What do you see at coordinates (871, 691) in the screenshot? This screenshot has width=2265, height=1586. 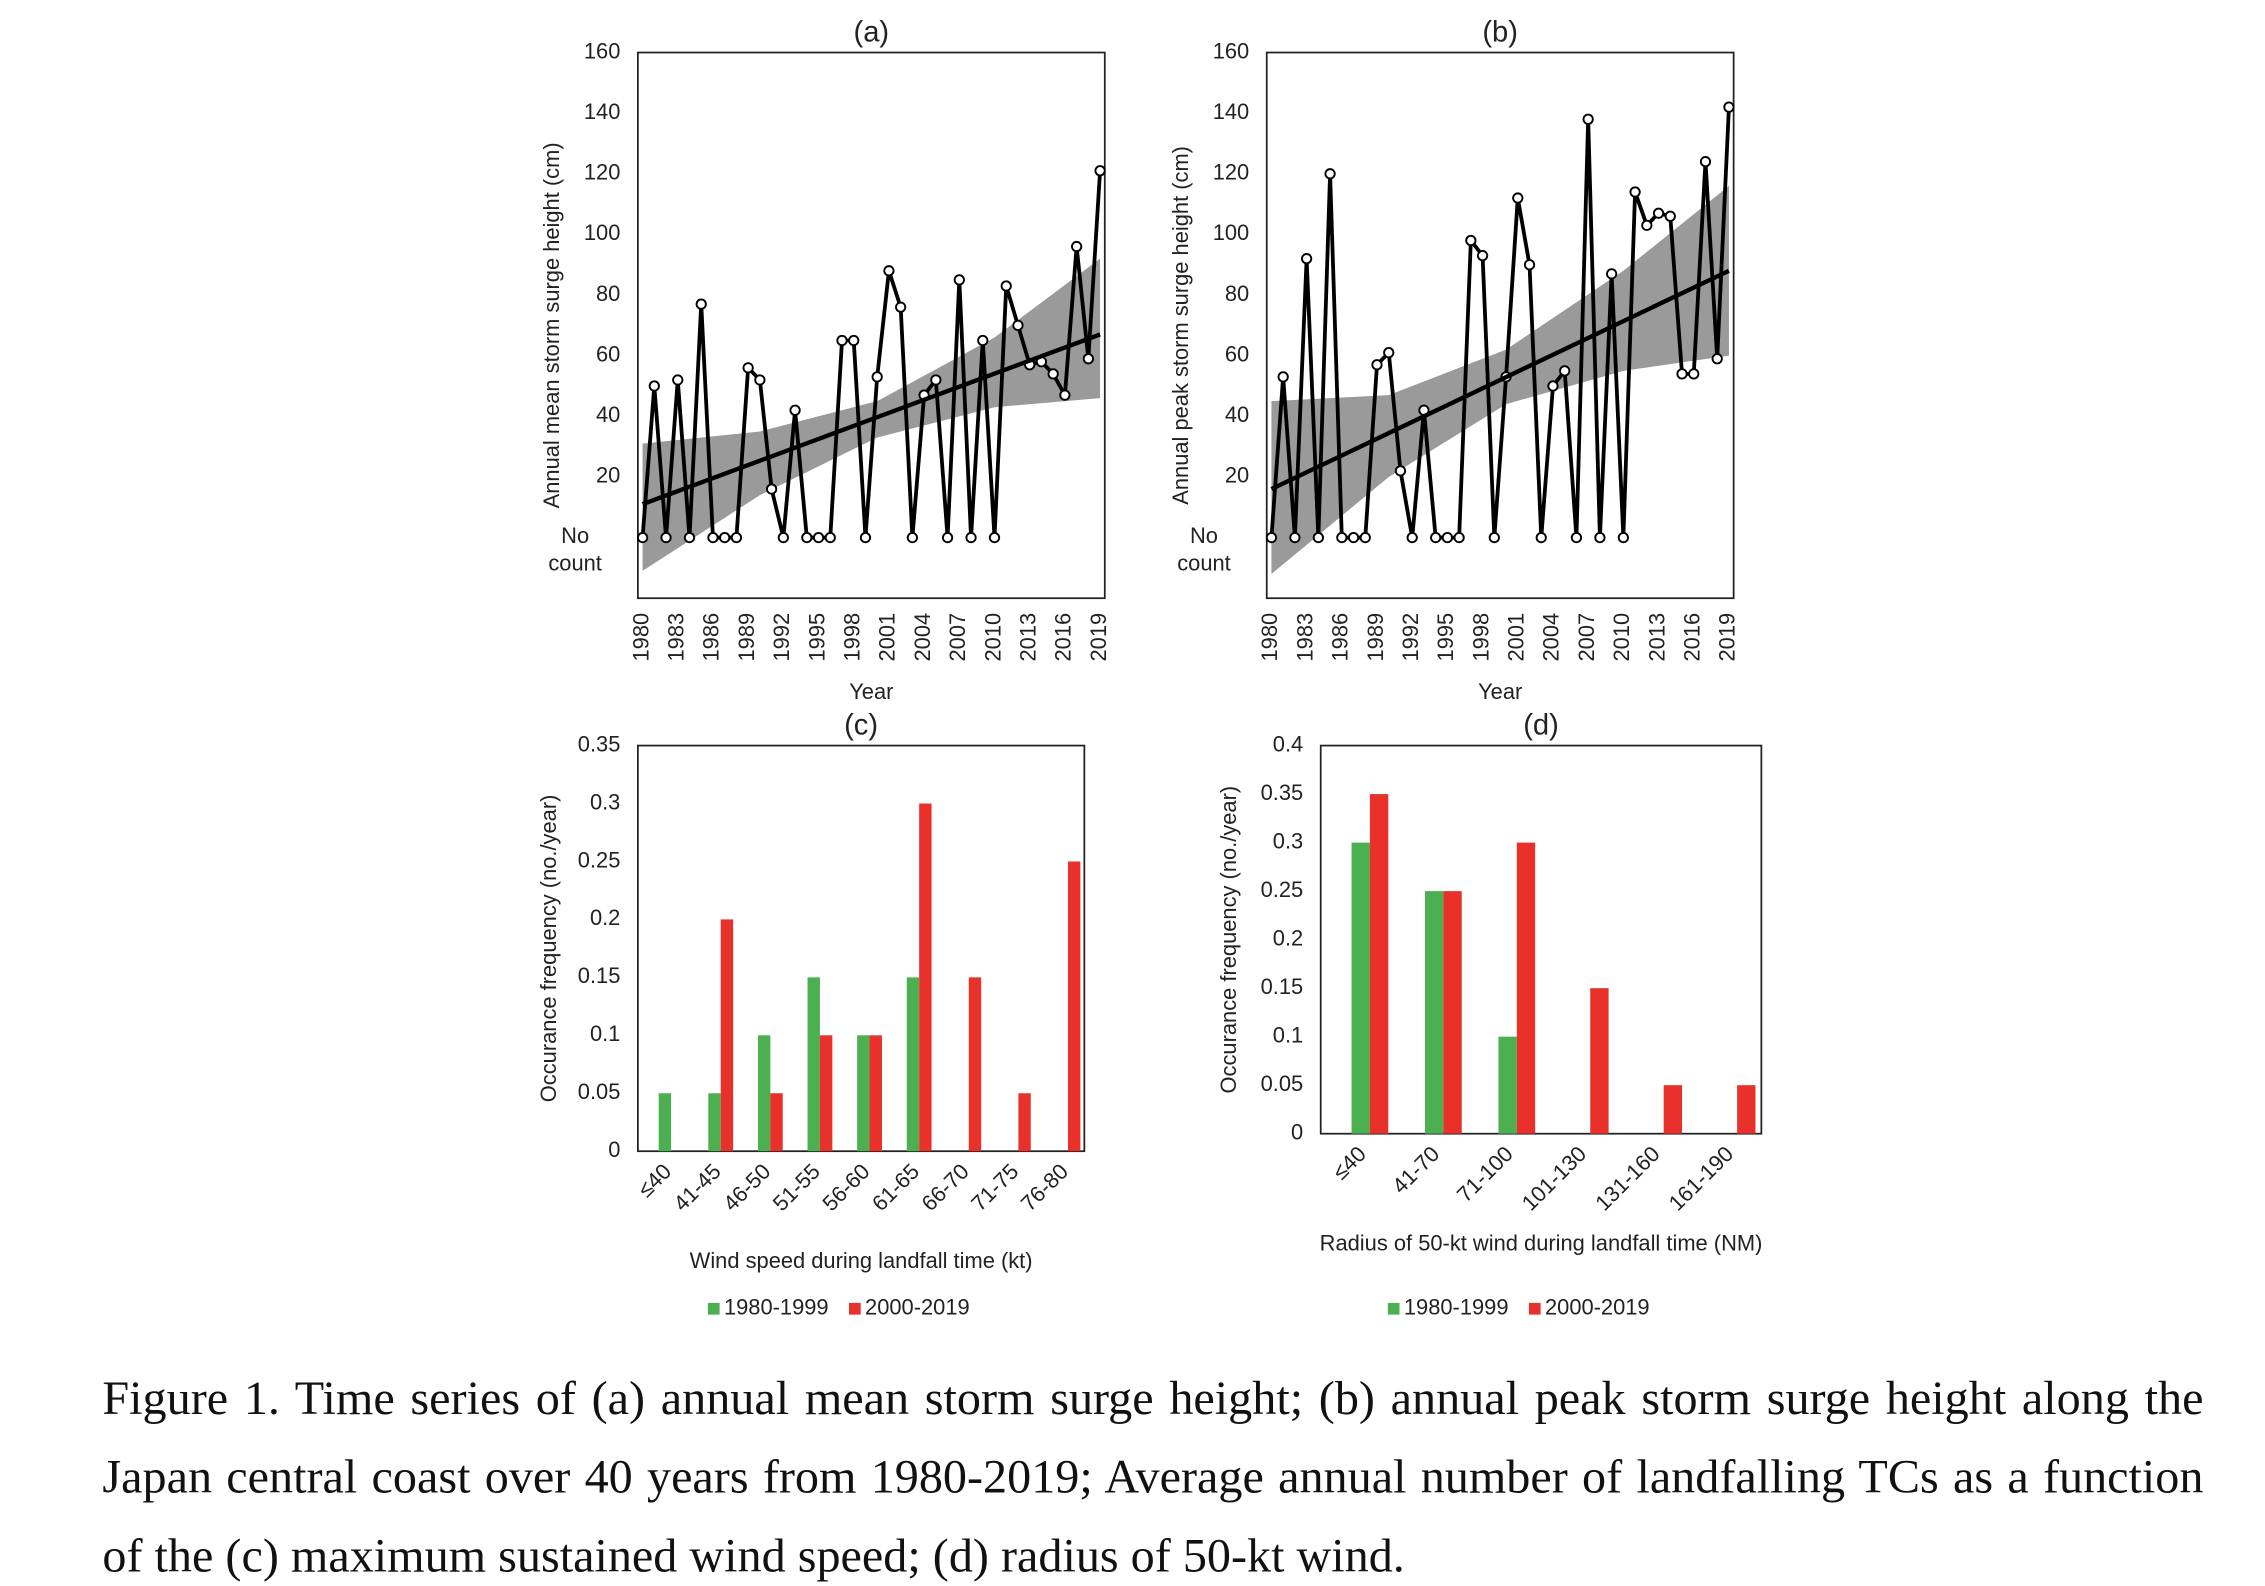 I see `x-axis-title: Year` at bounding box center [871, 691].